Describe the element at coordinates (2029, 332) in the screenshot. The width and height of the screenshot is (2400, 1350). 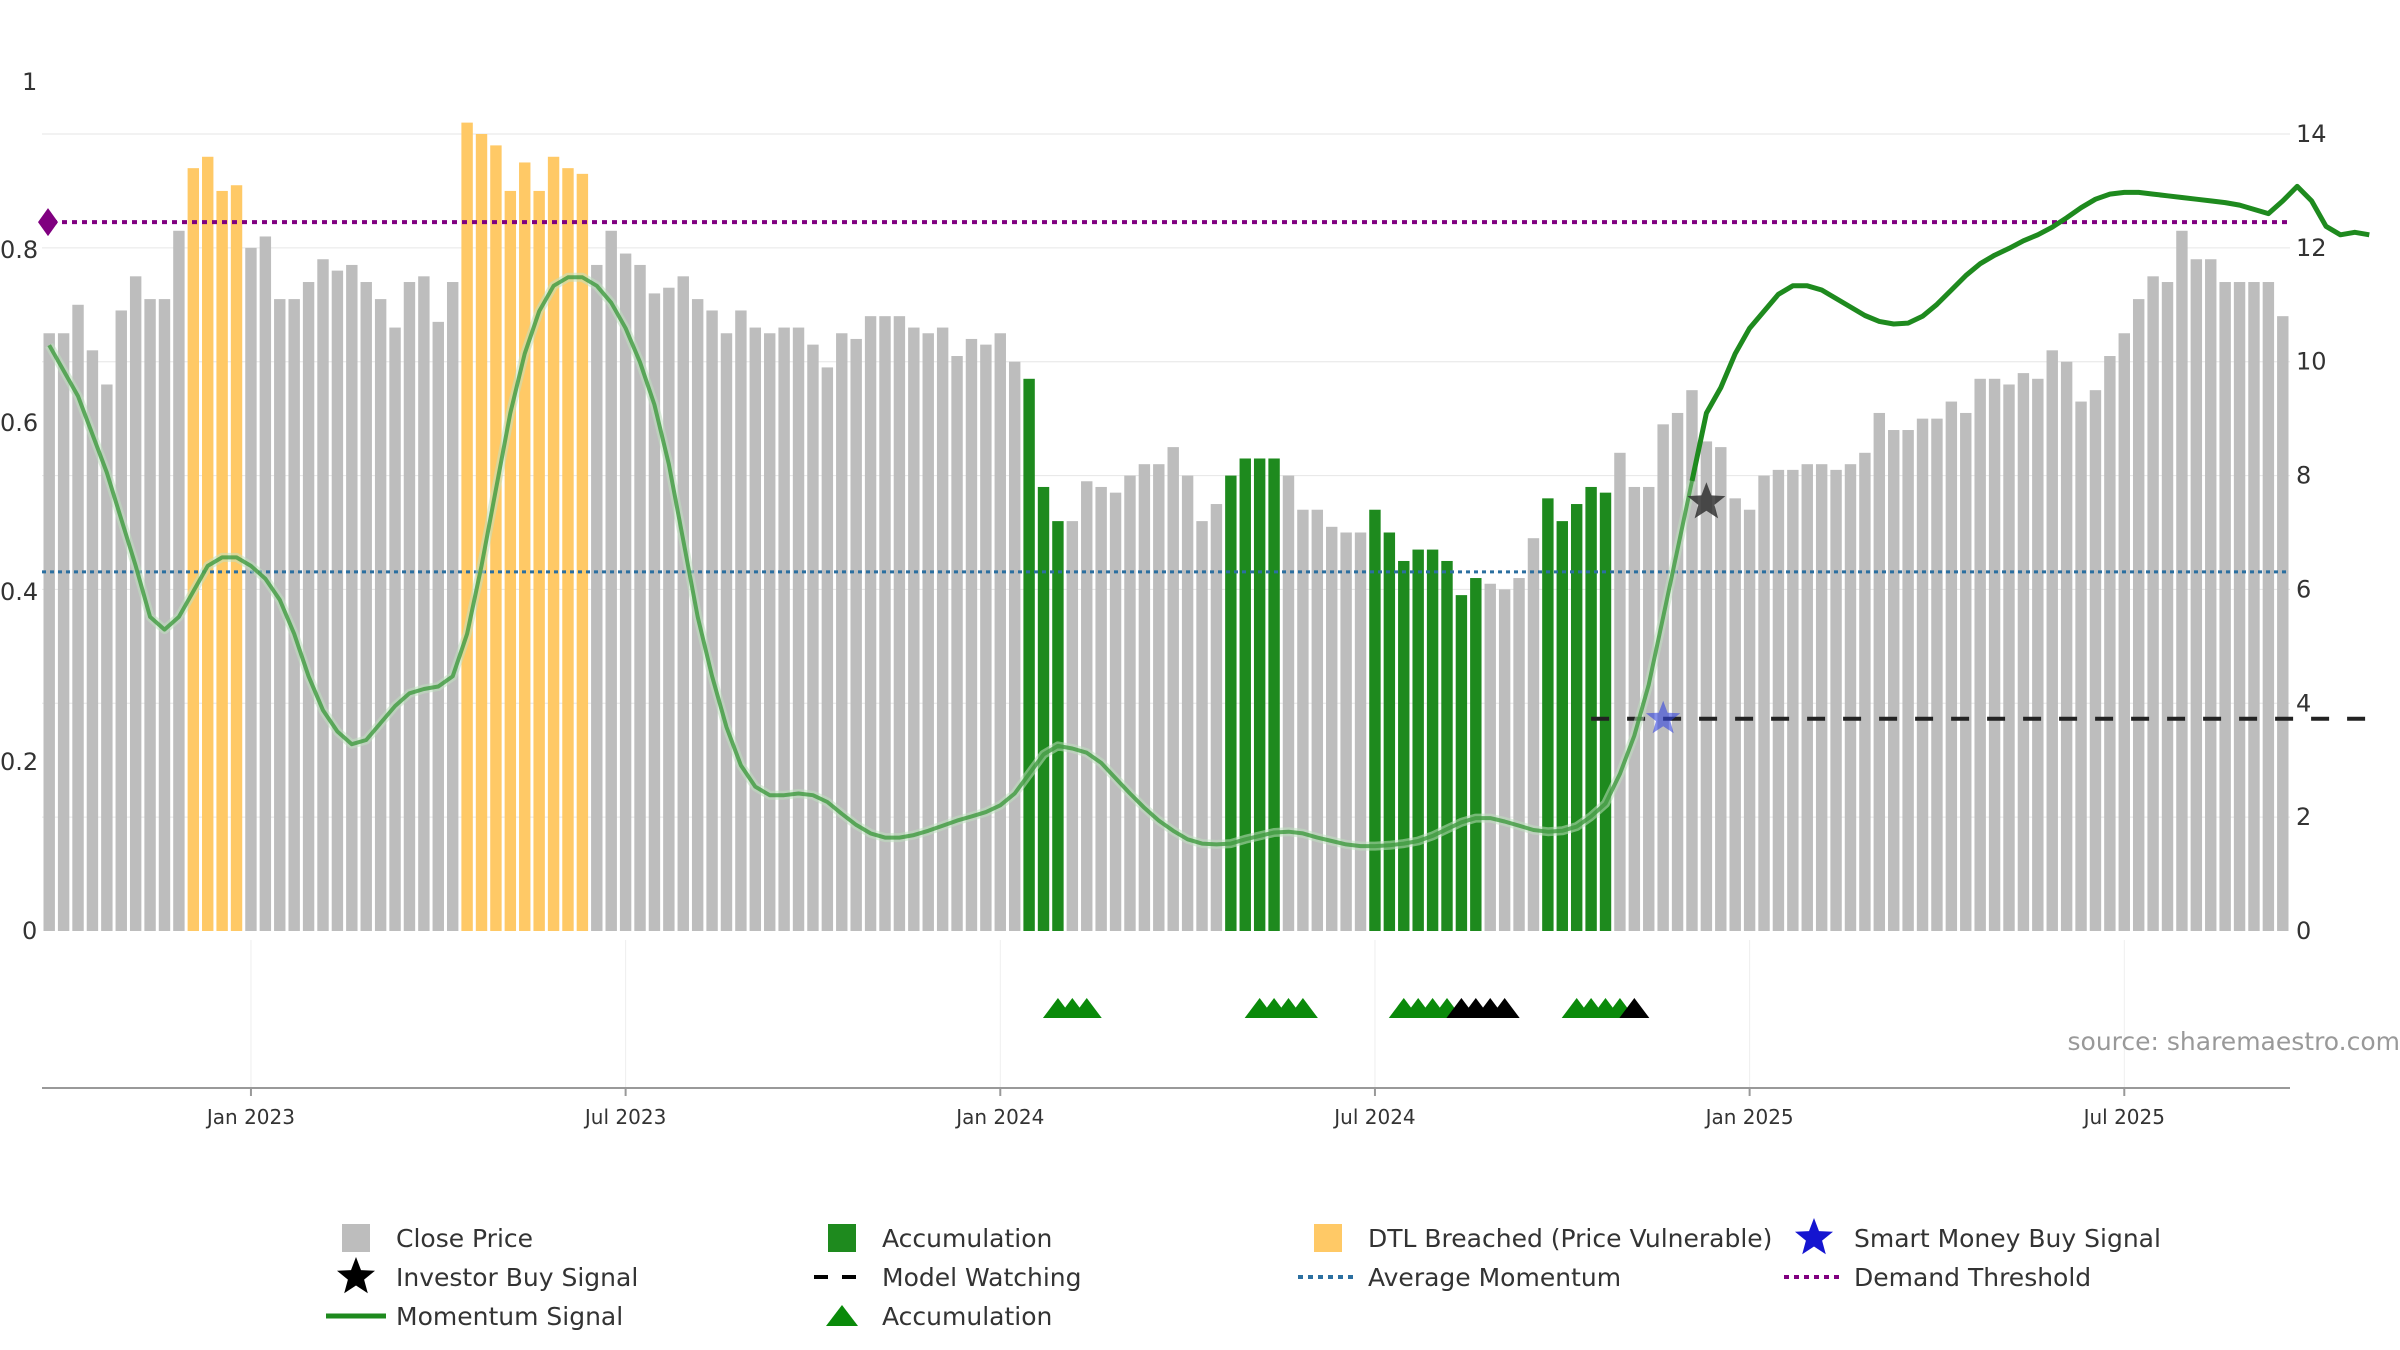
I see `momentum-signal-line` at that location.